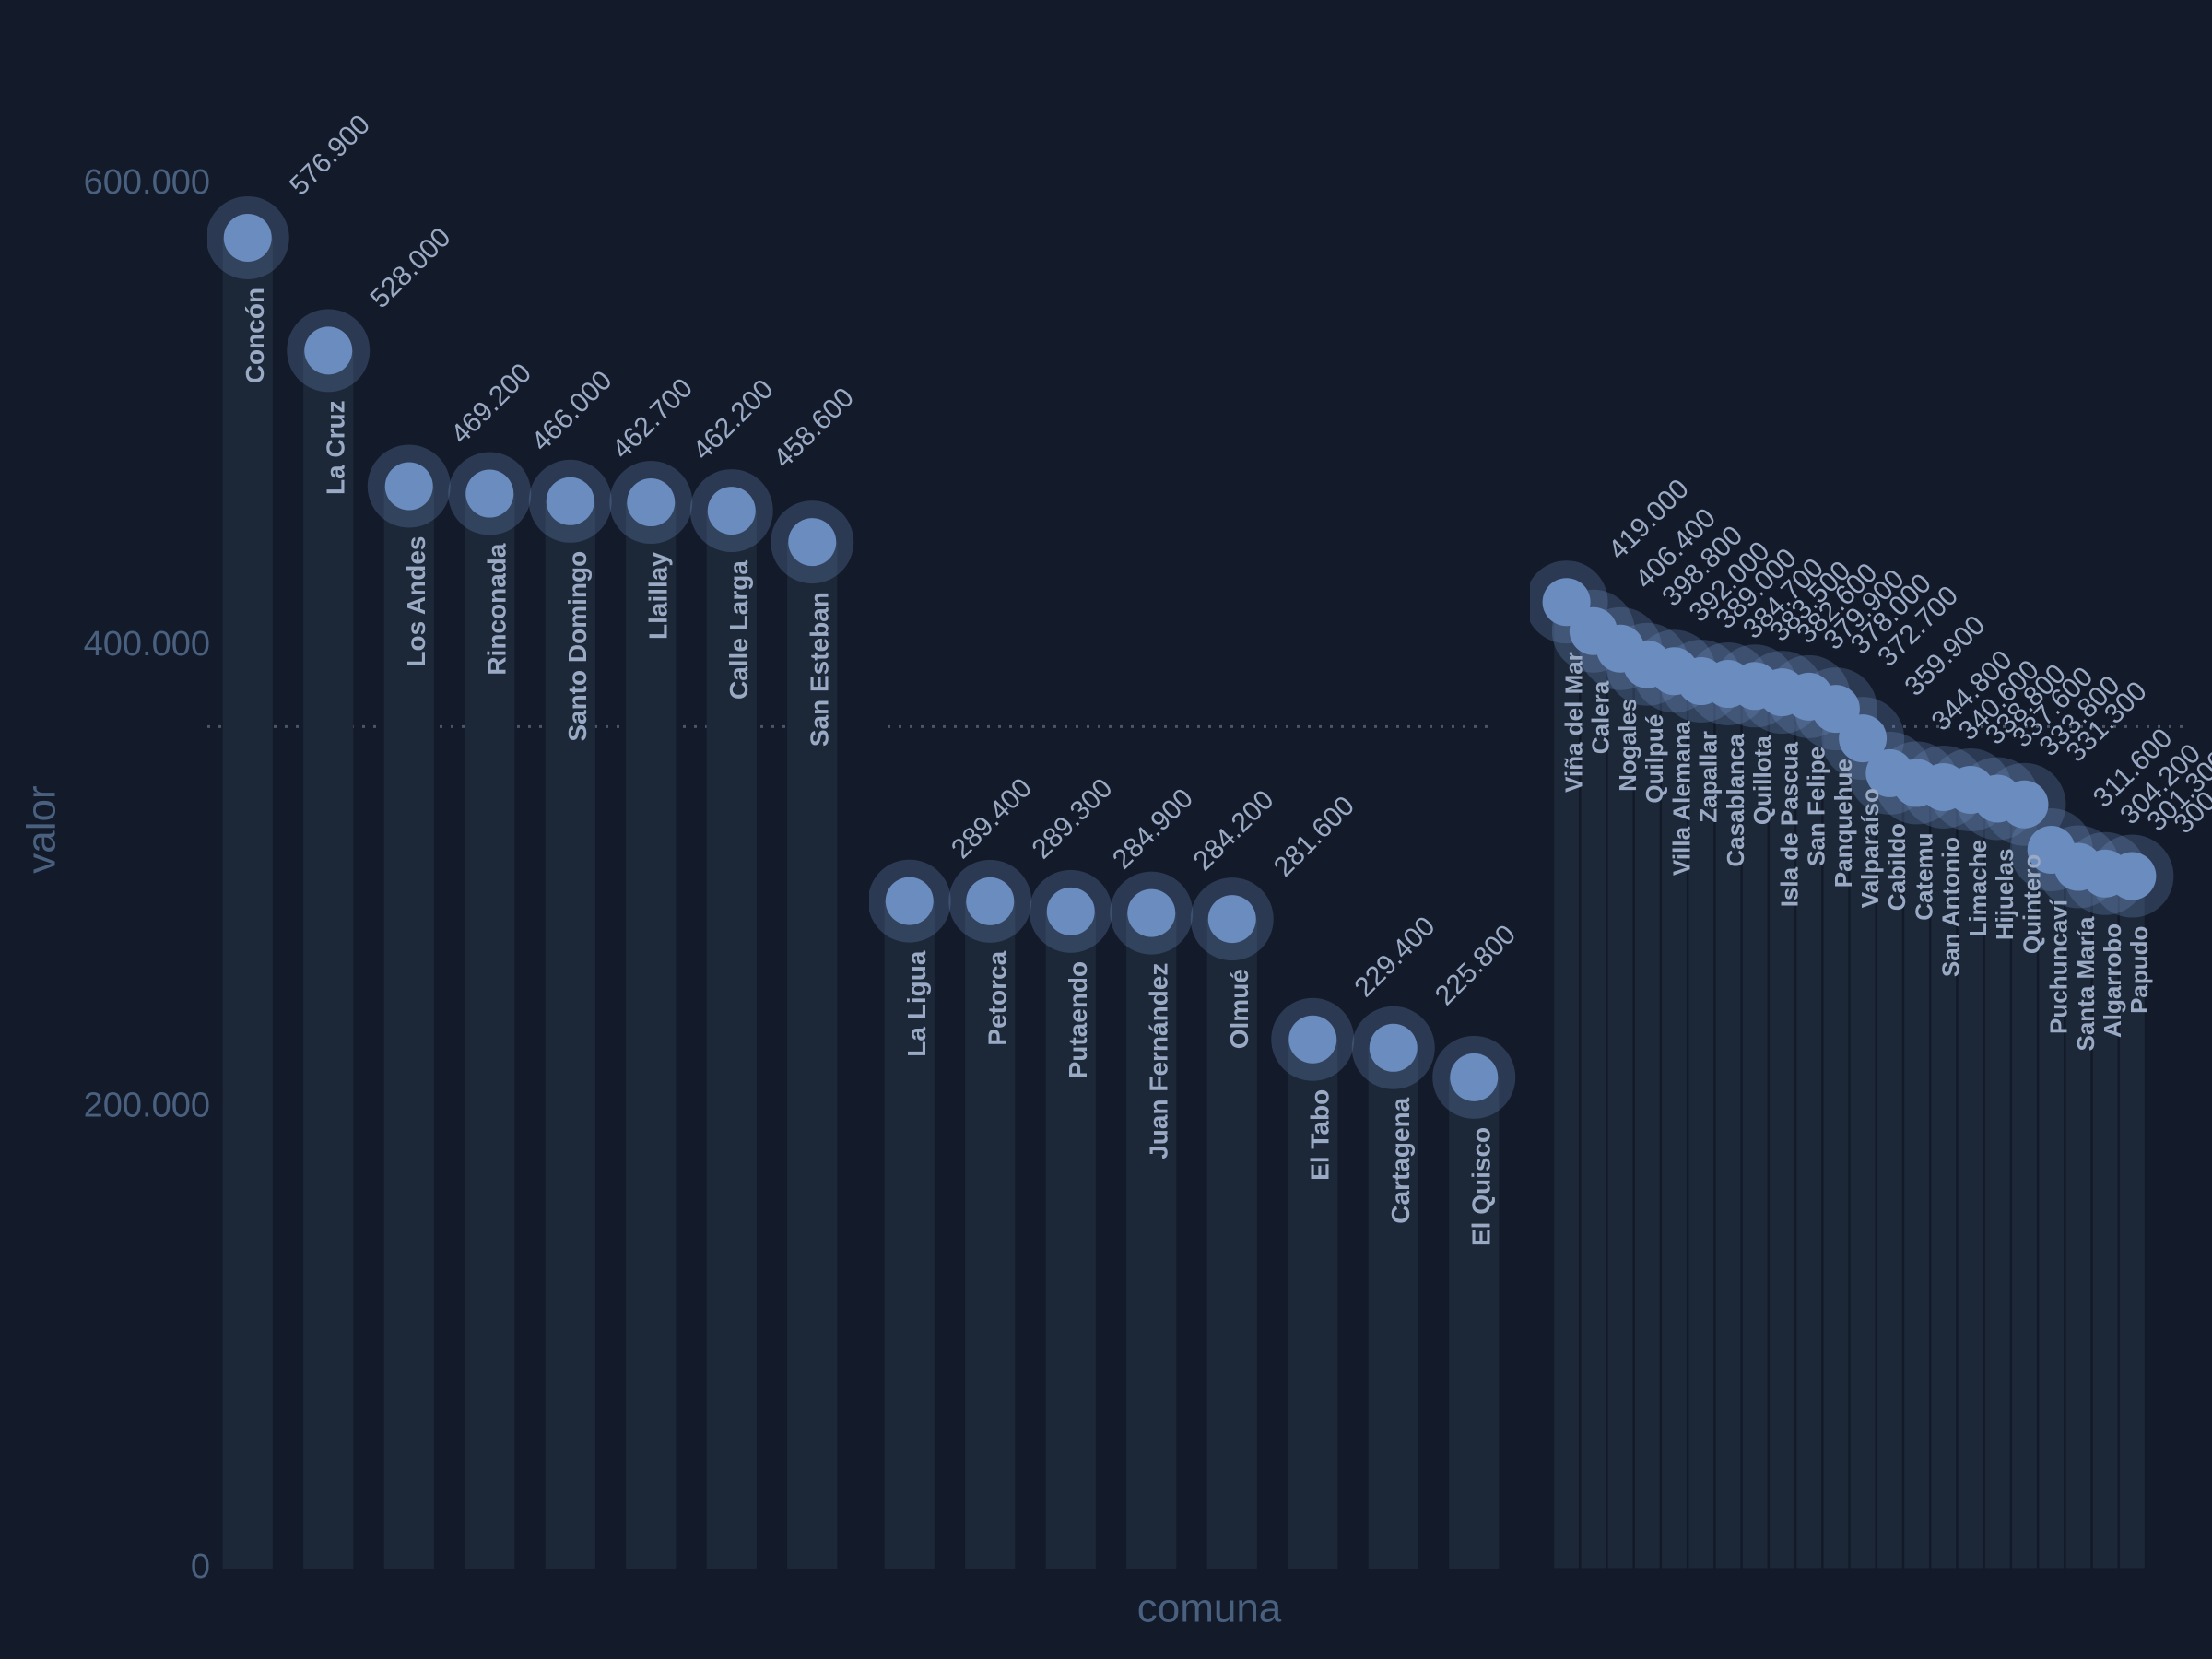 The height and width of the screenshot is (1659, 2212). Describe the element at coordinates (738, 630) in the screenshot. I see `category-label: Calle Larga` at that location.